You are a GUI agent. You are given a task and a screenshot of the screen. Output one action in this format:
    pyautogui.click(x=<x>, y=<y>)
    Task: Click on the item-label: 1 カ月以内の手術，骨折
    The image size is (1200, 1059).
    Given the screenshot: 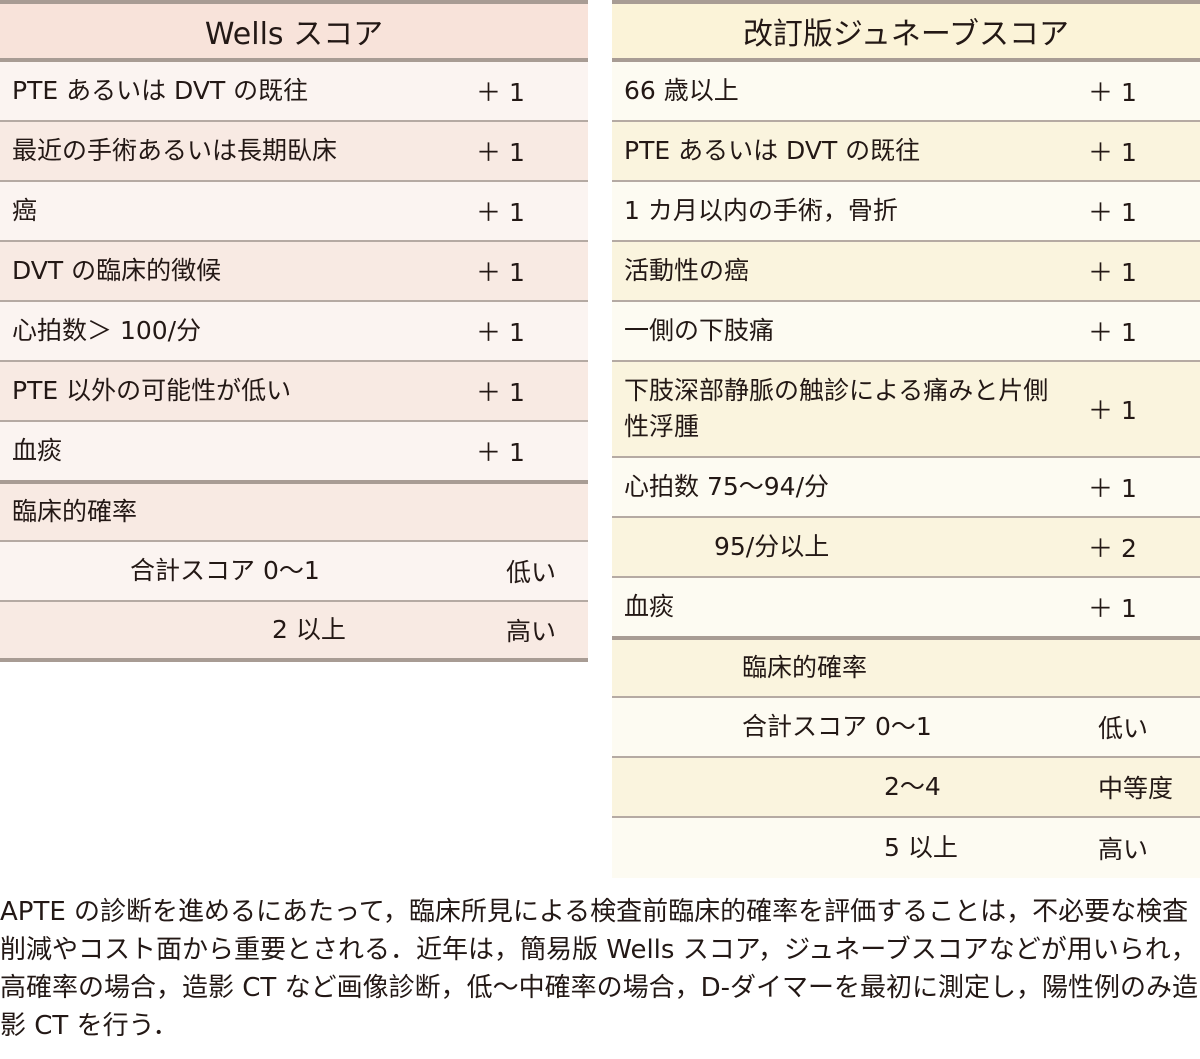 What is the action you would take?
    pyautogui.click(x=761, y=210)
    